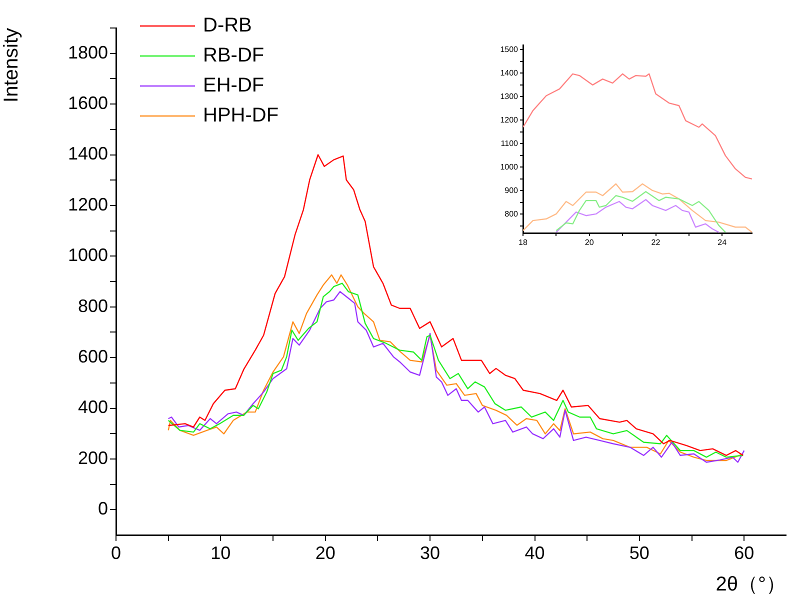  What do you see at coordinates (11, 65) in the screenshot?
I see `y-axis-title: Intensity` at bounding box center [11, 65].